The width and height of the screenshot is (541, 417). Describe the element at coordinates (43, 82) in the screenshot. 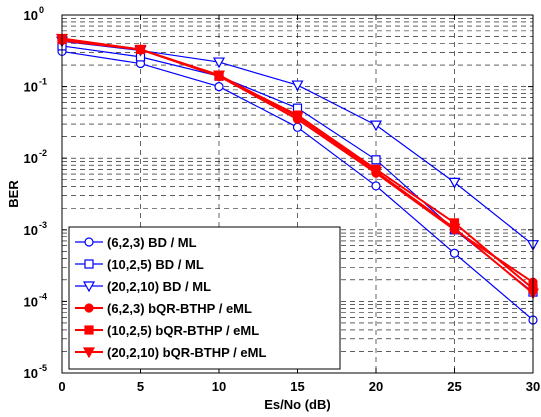

I see `y-tick-exponent: -1` at that location.